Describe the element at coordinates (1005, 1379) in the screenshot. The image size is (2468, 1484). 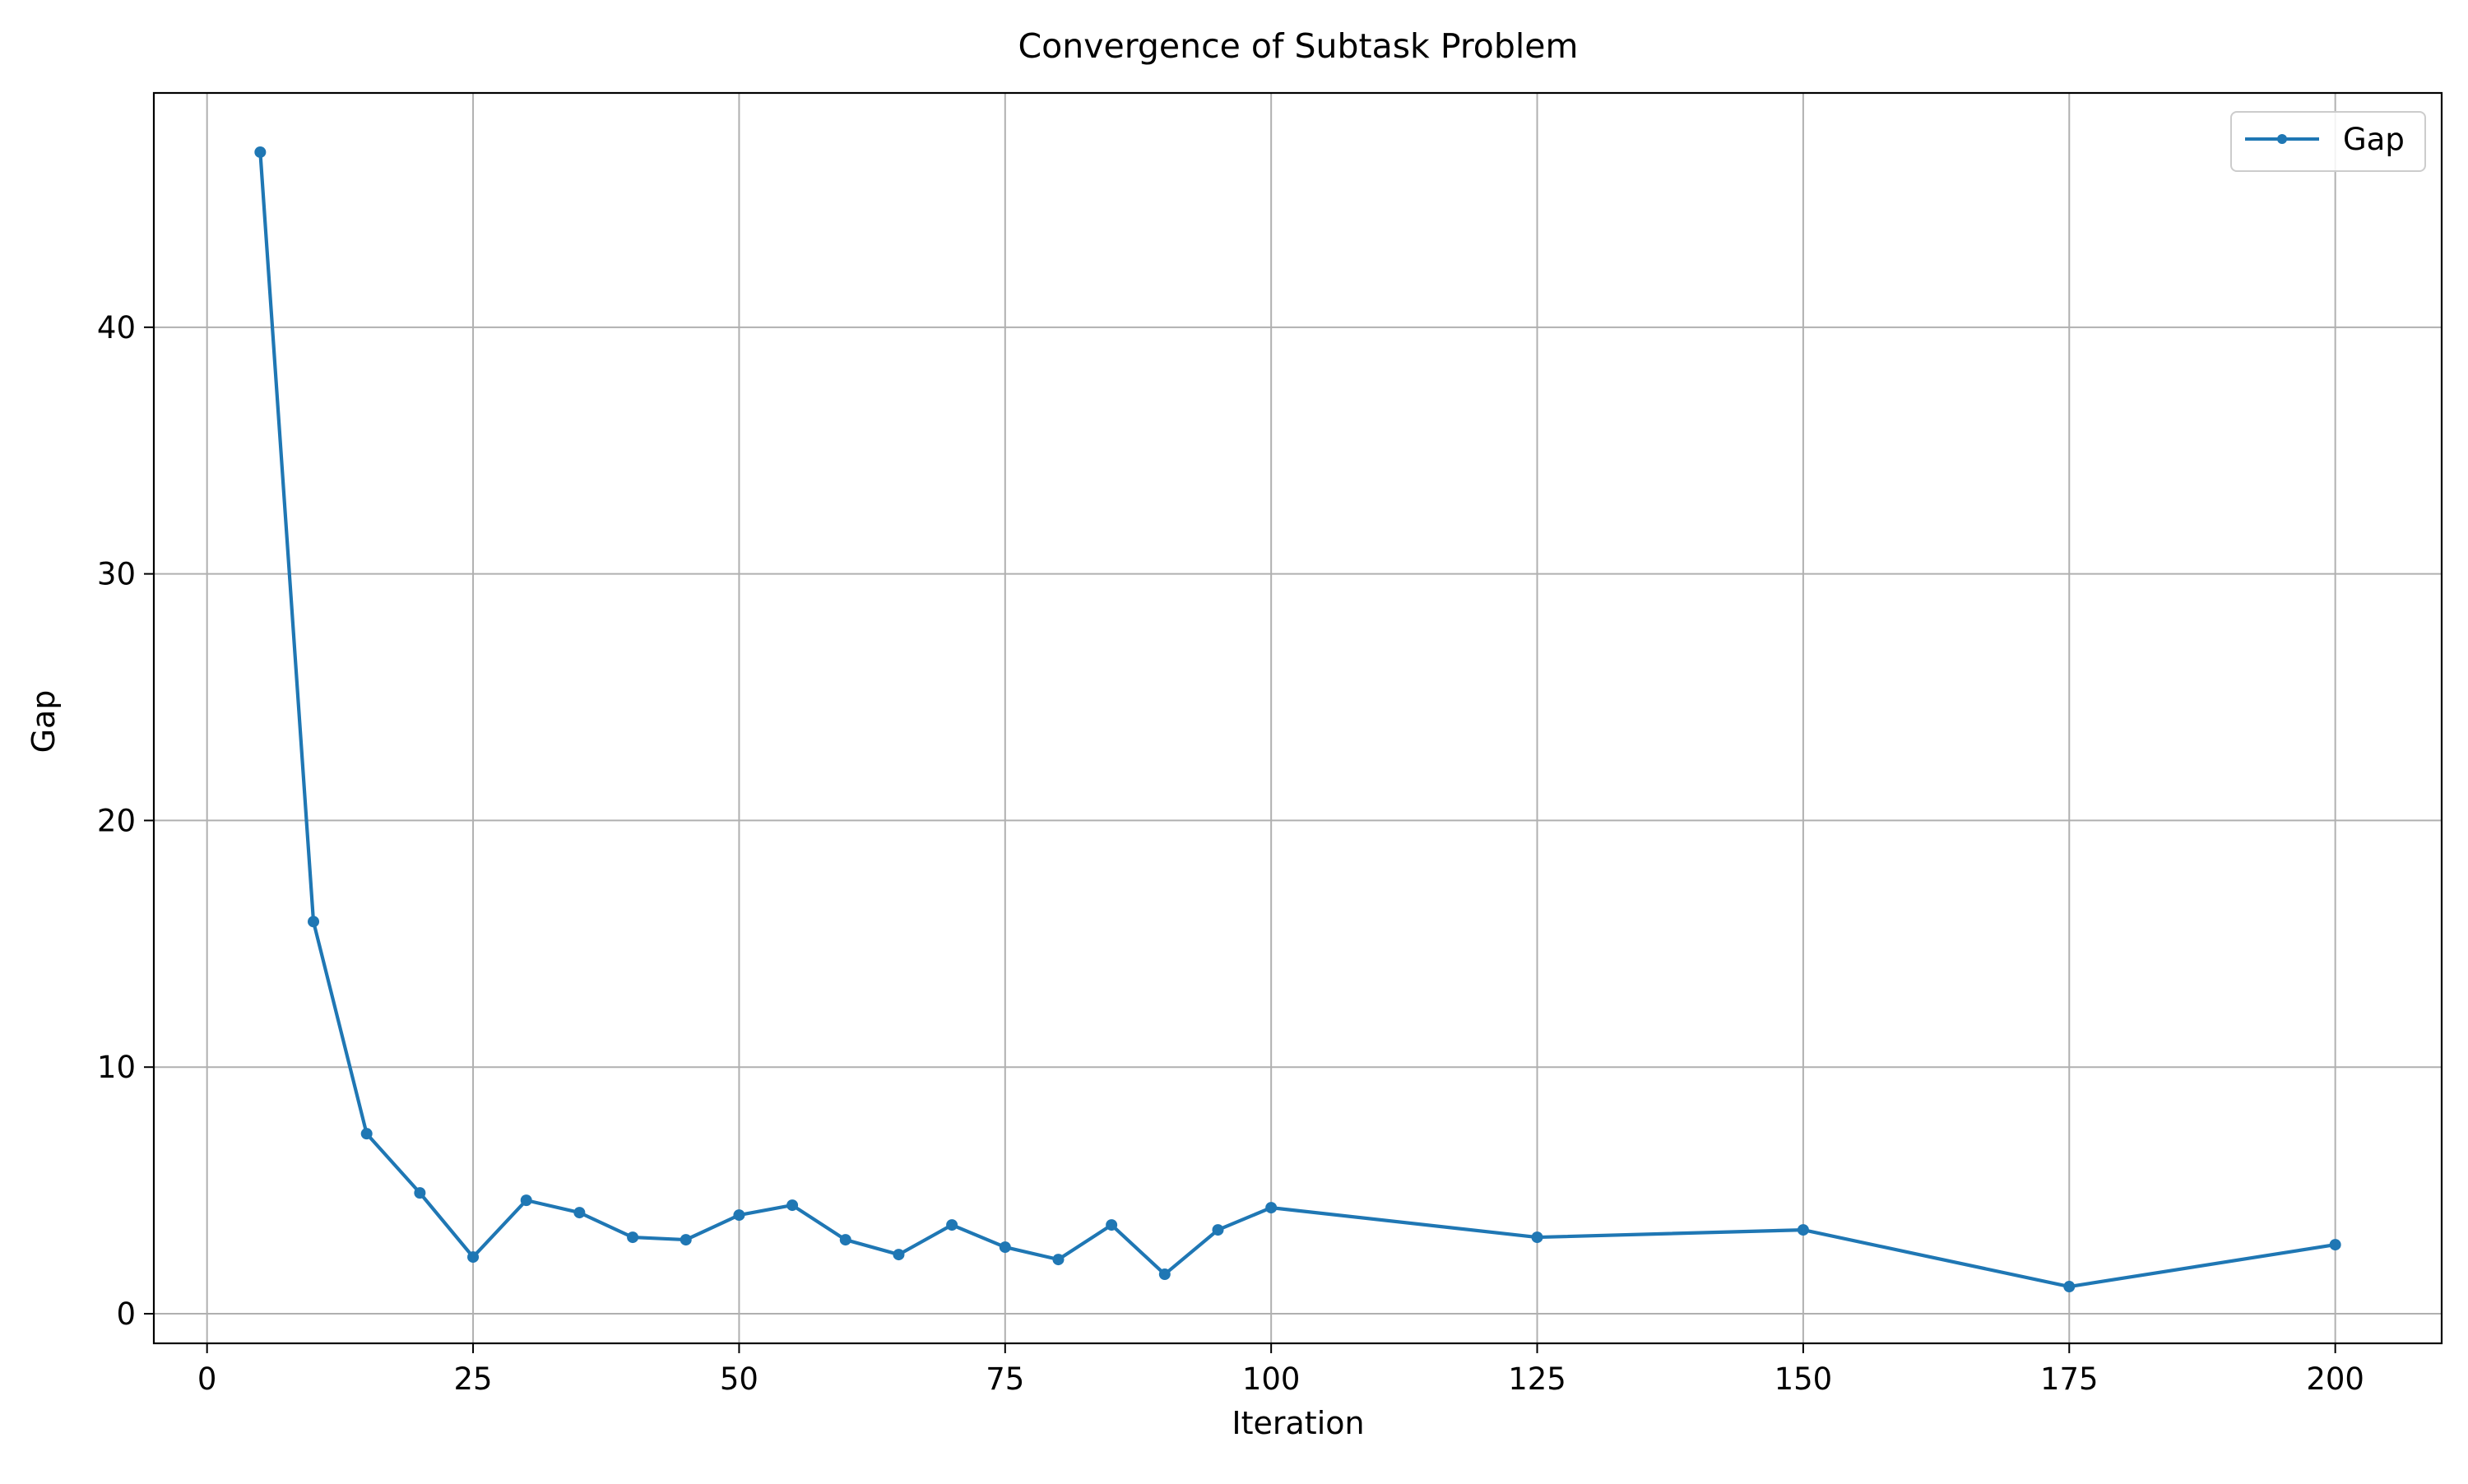
I see `x-tick-label: 75` at that location.